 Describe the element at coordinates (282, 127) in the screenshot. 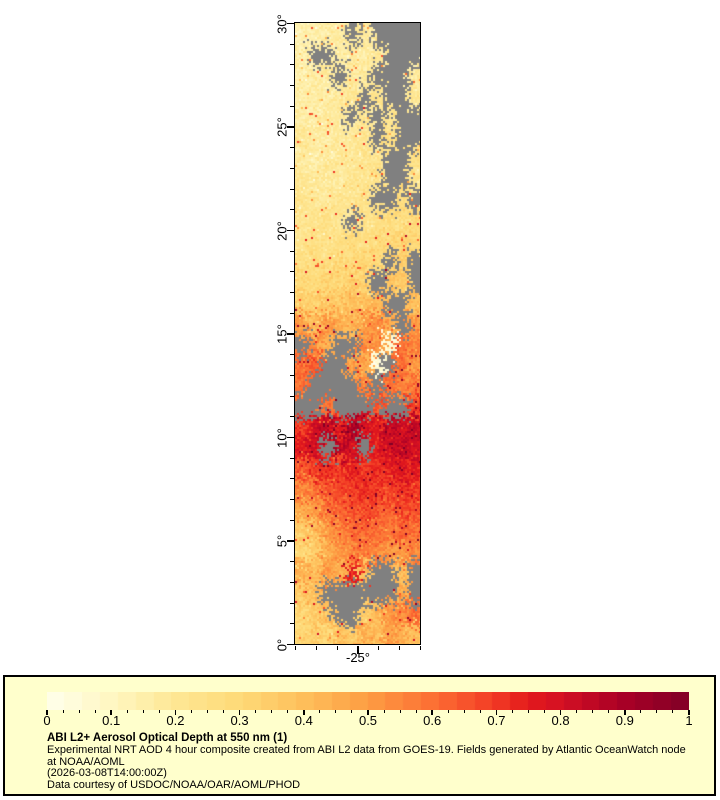

I see `y-axis-label: 25°` at that location.